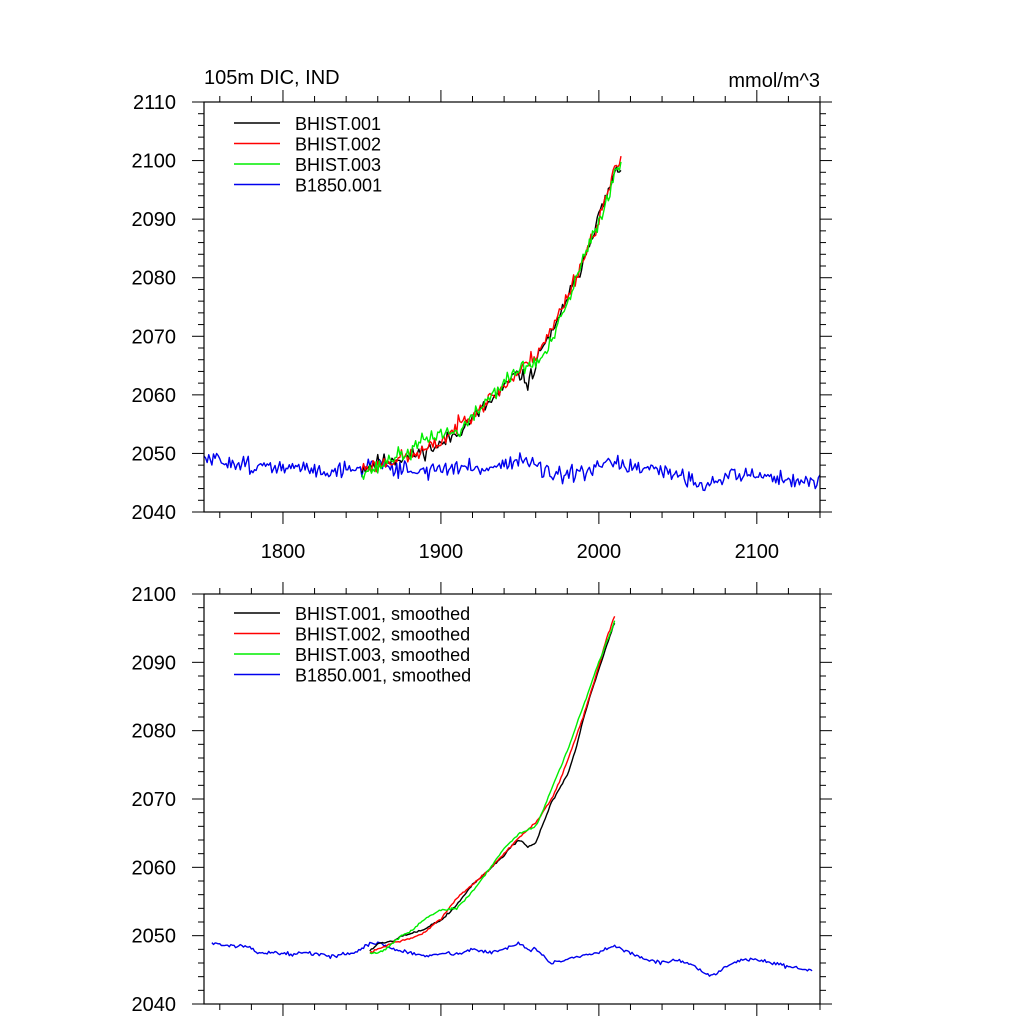 Image resolution: width=1024 pixels, height=1024 pixels. Describe the element at coordinates (338, 186) in the screenshot. I see `legend-label: B1850.001` at that location.